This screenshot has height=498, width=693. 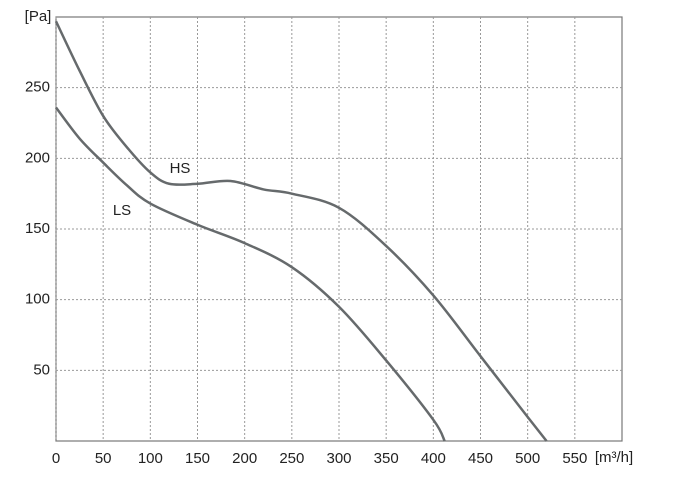 What do you see at coordinates (480, 458) in the screenshot?
I see `x-tick-label: 450` at bounding box center [480, 458].